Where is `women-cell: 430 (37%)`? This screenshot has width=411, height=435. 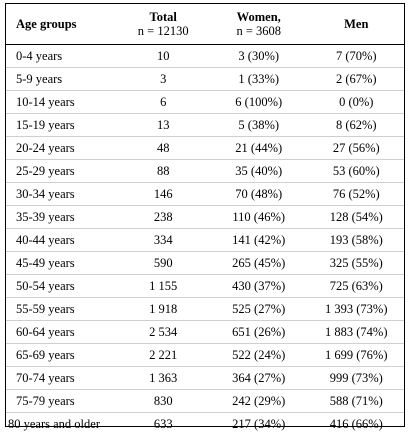
women-cell: 430 (37%) is located at coordinates (259, 286).